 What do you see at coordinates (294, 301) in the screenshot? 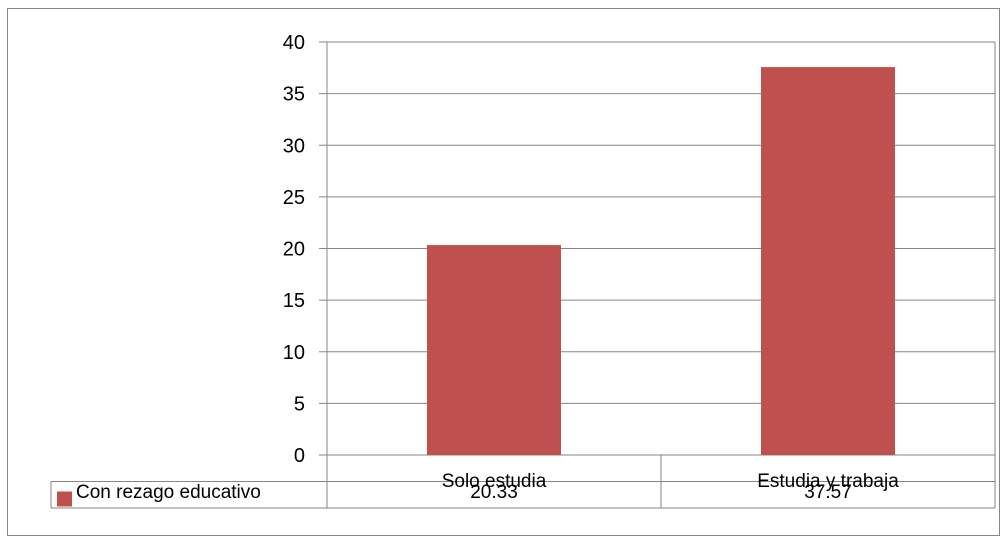
I see `y-tick-label: 15` at bounding box center [294, 301].